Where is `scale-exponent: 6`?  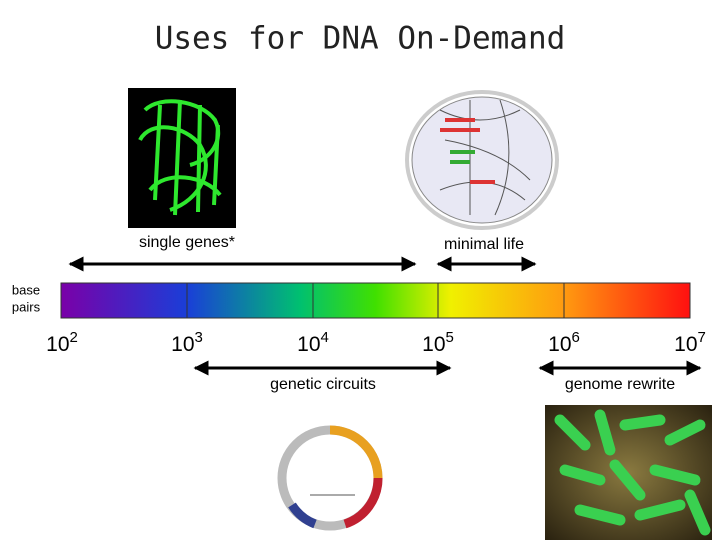 scale-exponent: 6 is located at coordinates (576, 337).